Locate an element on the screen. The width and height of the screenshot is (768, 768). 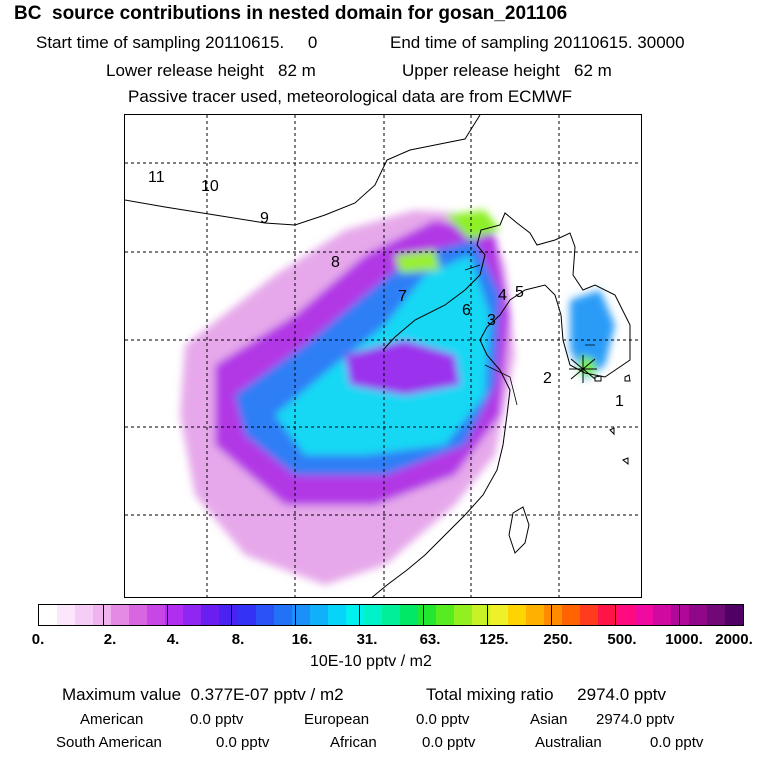
site-number-1: 1 is located at coordinates (619, 401).